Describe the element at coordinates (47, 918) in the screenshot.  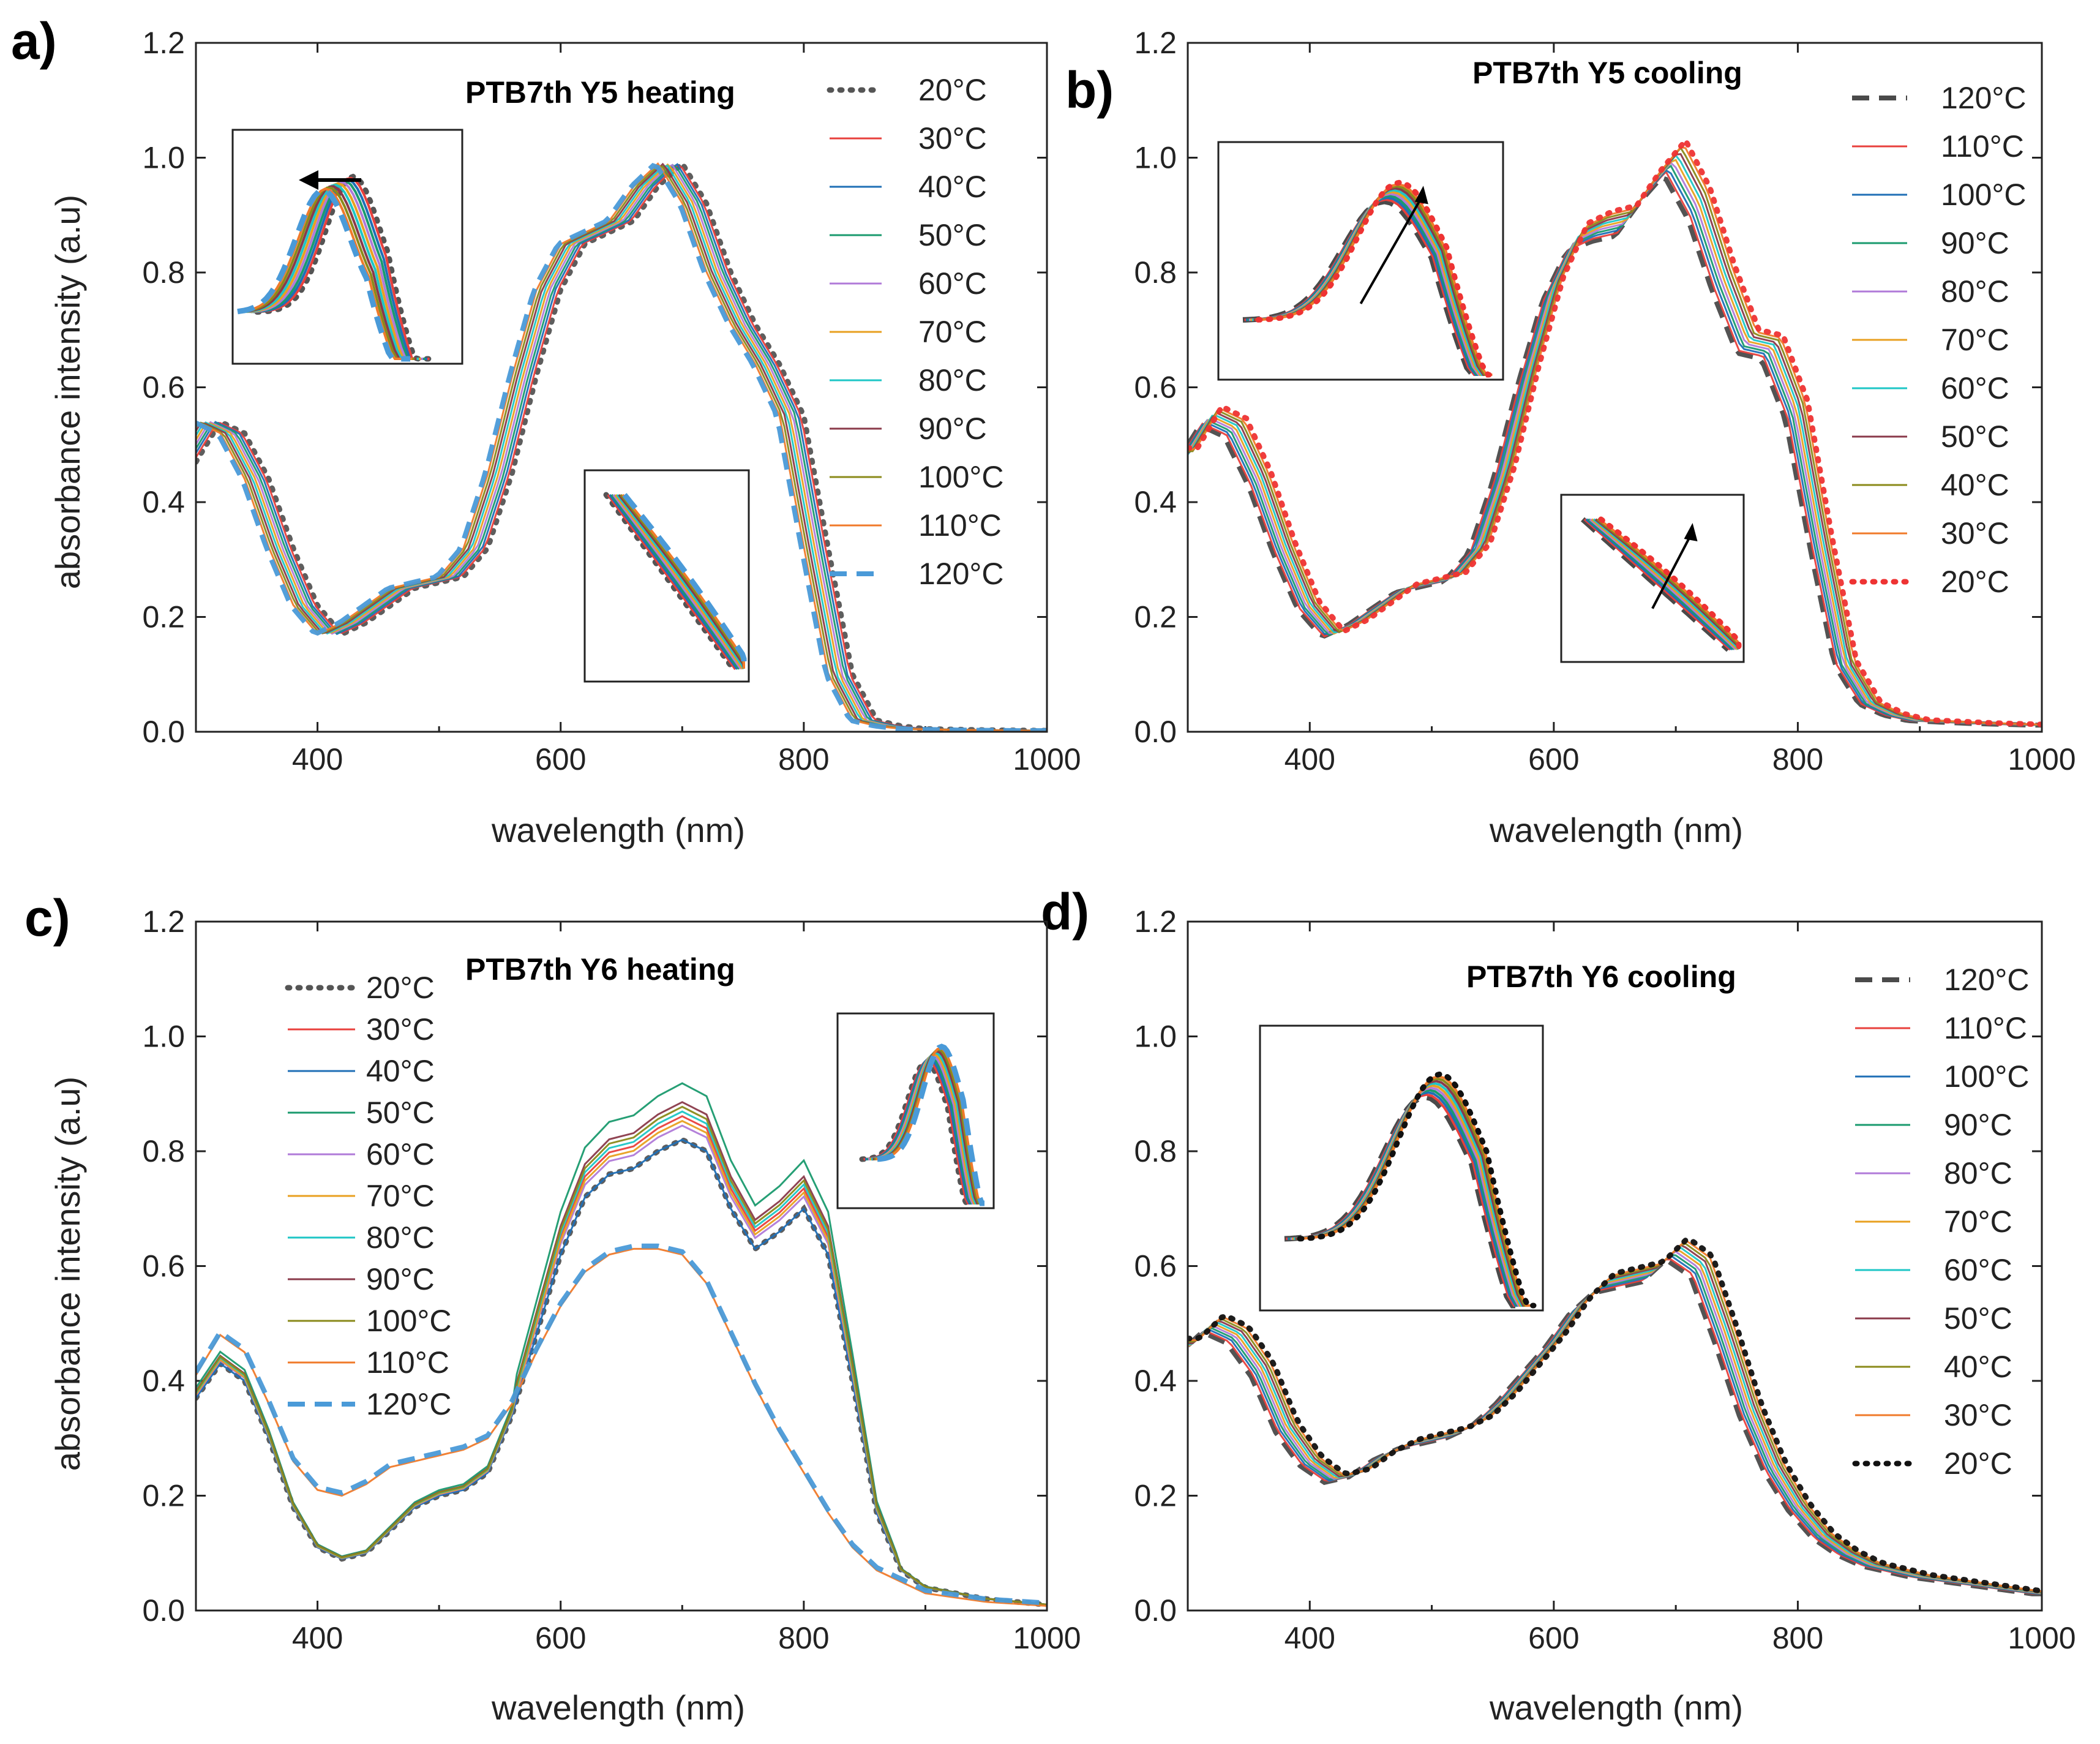
I see `panel-c-letter: c)` at that location.